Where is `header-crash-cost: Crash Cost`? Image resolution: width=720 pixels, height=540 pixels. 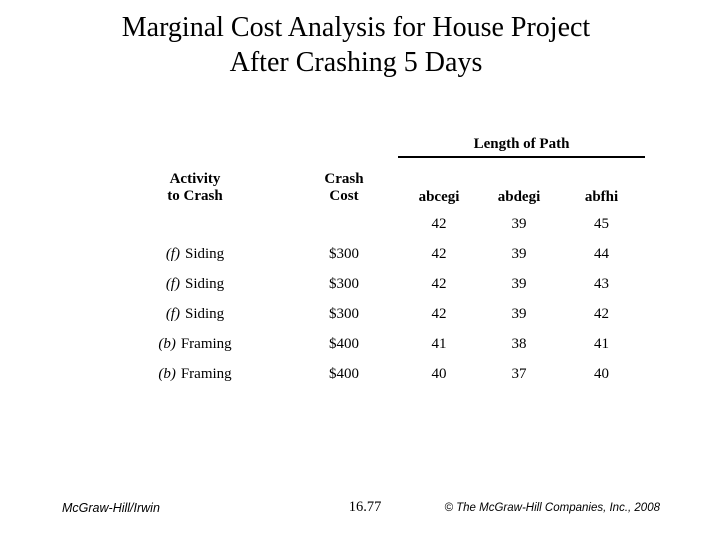 header-crash-cost: Crash Cost is located at coordinates (344, 187).